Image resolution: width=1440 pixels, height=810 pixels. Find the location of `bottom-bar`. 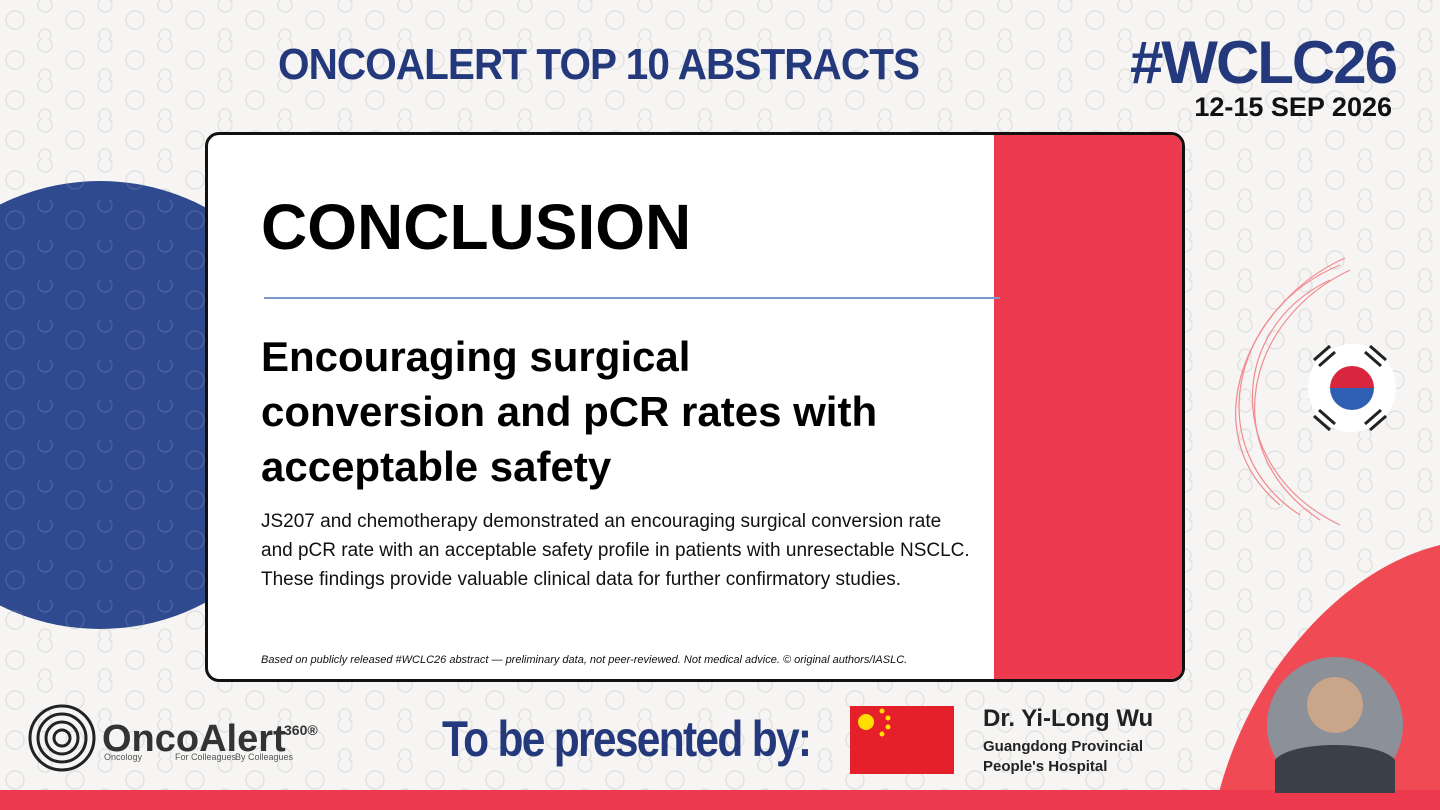

bottom-bar is located at coordinates (720, 800).